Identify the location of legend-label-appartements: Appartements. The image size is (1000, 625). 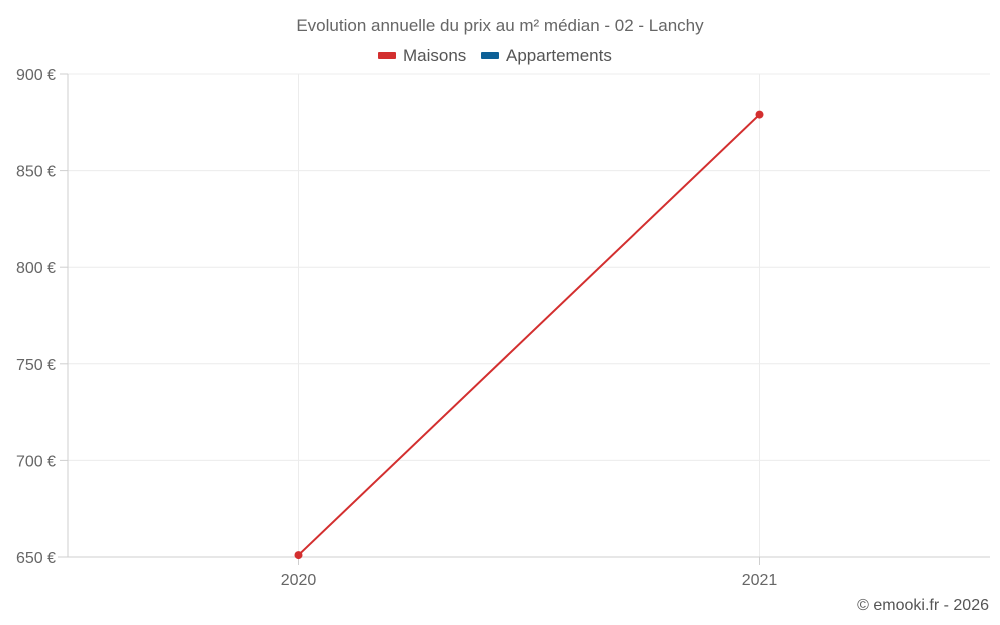
(559, 55).